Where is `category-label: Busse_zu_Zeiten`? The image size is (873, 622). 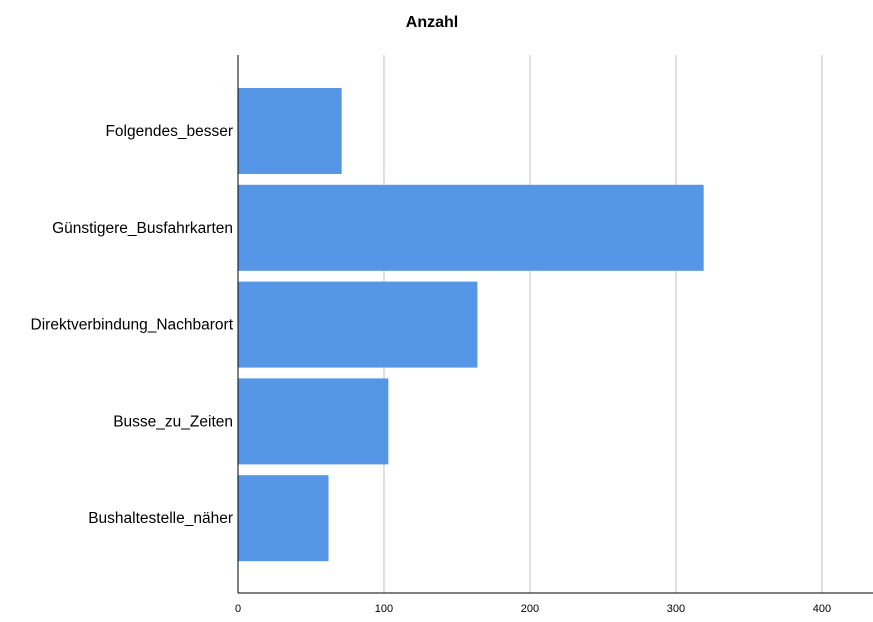
category-label: Busse_zu_Zeiten is located at coordinates (173, 421).